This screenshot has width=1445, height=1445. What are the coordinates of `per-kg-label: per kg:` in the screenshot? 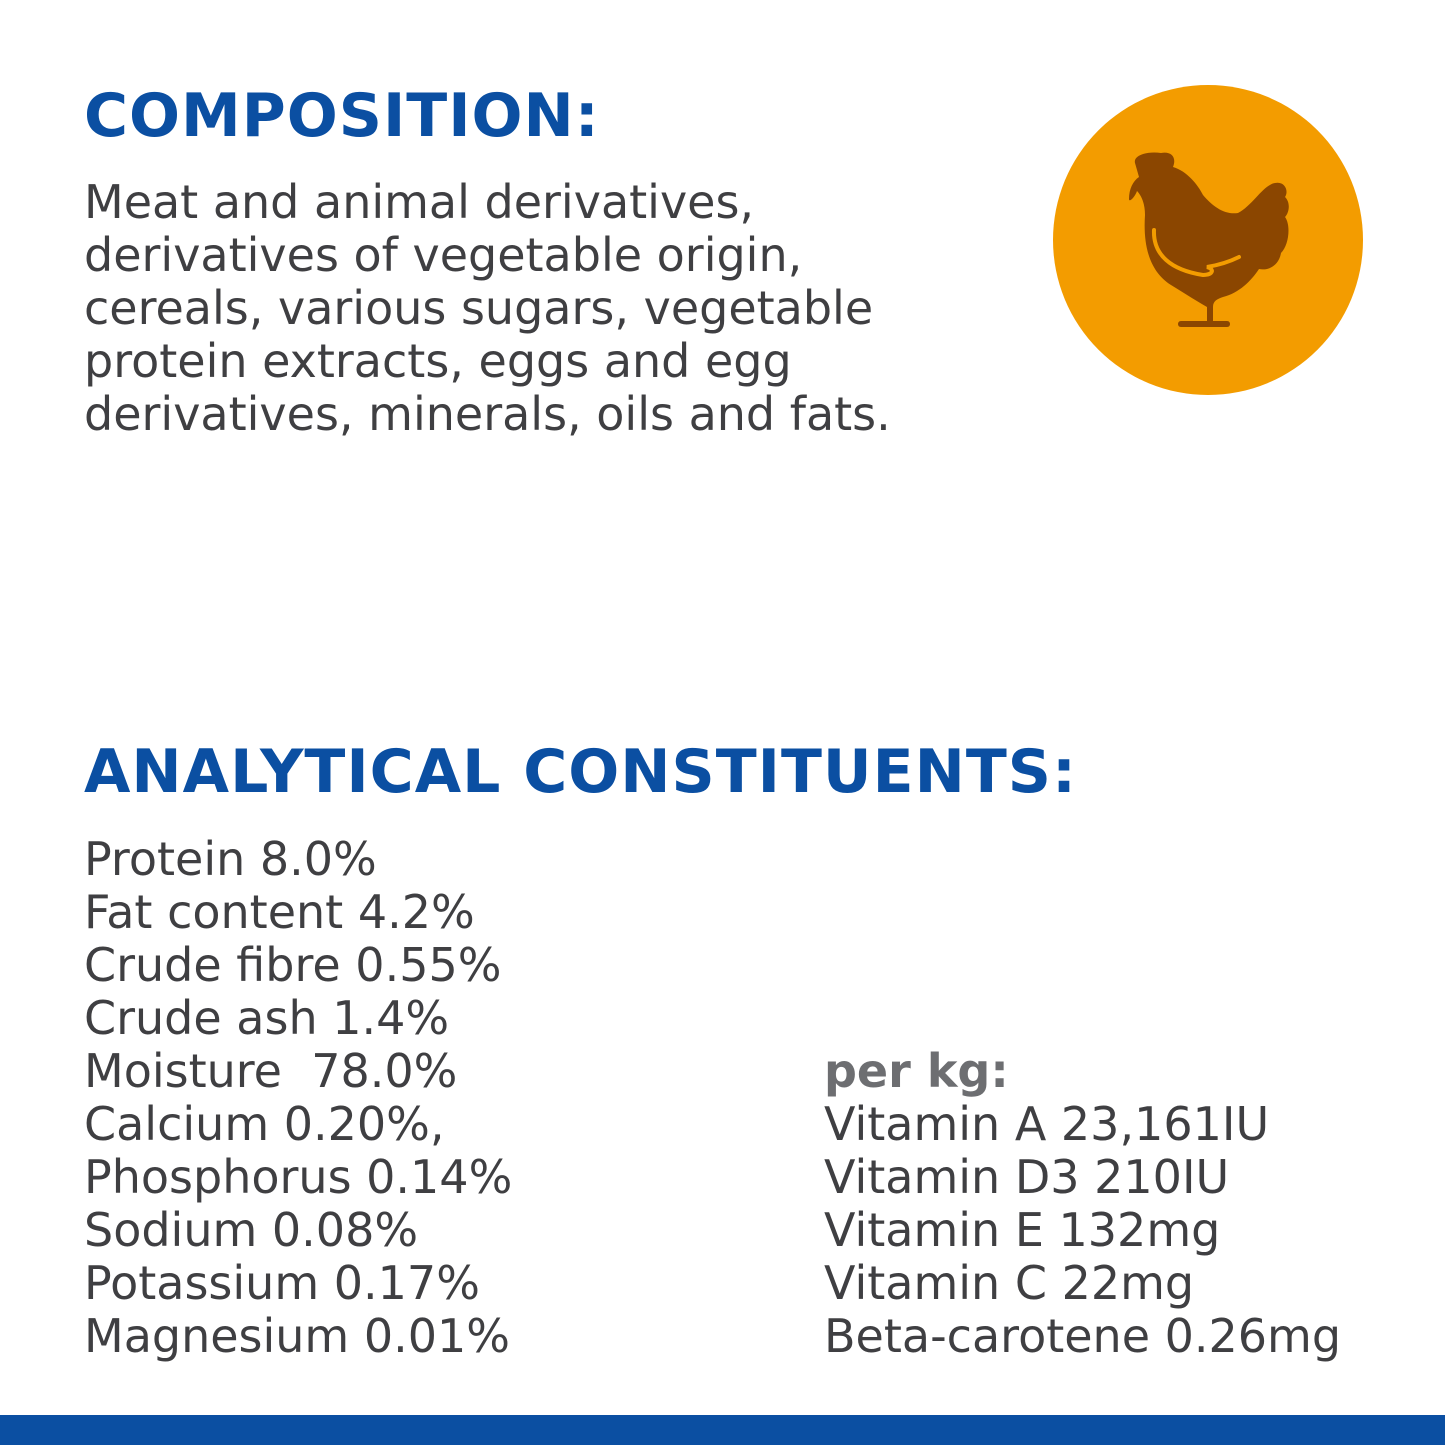 It's located at (916, 1071).